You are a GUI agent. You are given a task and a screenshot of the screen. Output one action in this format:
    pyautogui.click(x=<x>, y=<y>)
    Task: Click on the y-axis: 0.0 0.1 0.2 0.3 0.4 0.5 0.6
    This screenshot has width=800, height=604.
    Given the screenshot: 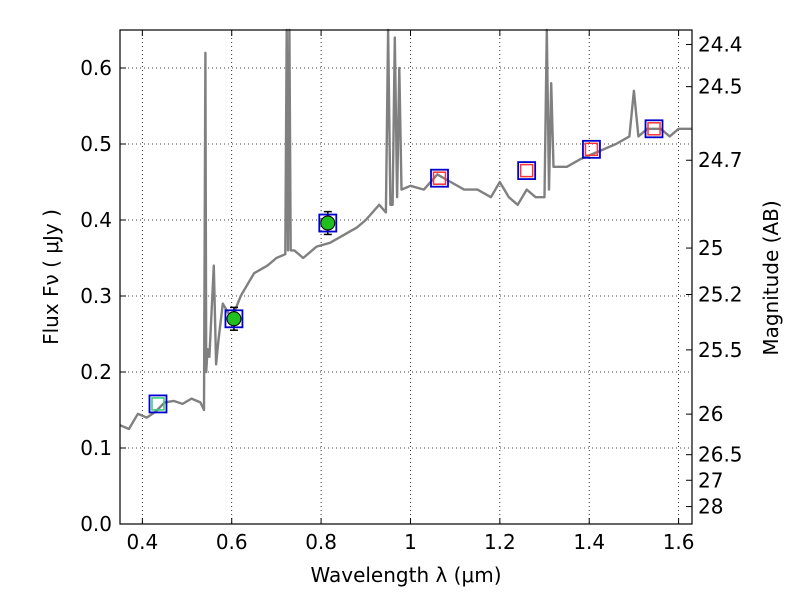 What is the action you would take?
    pyautogui.click(x=103, y=296)
    